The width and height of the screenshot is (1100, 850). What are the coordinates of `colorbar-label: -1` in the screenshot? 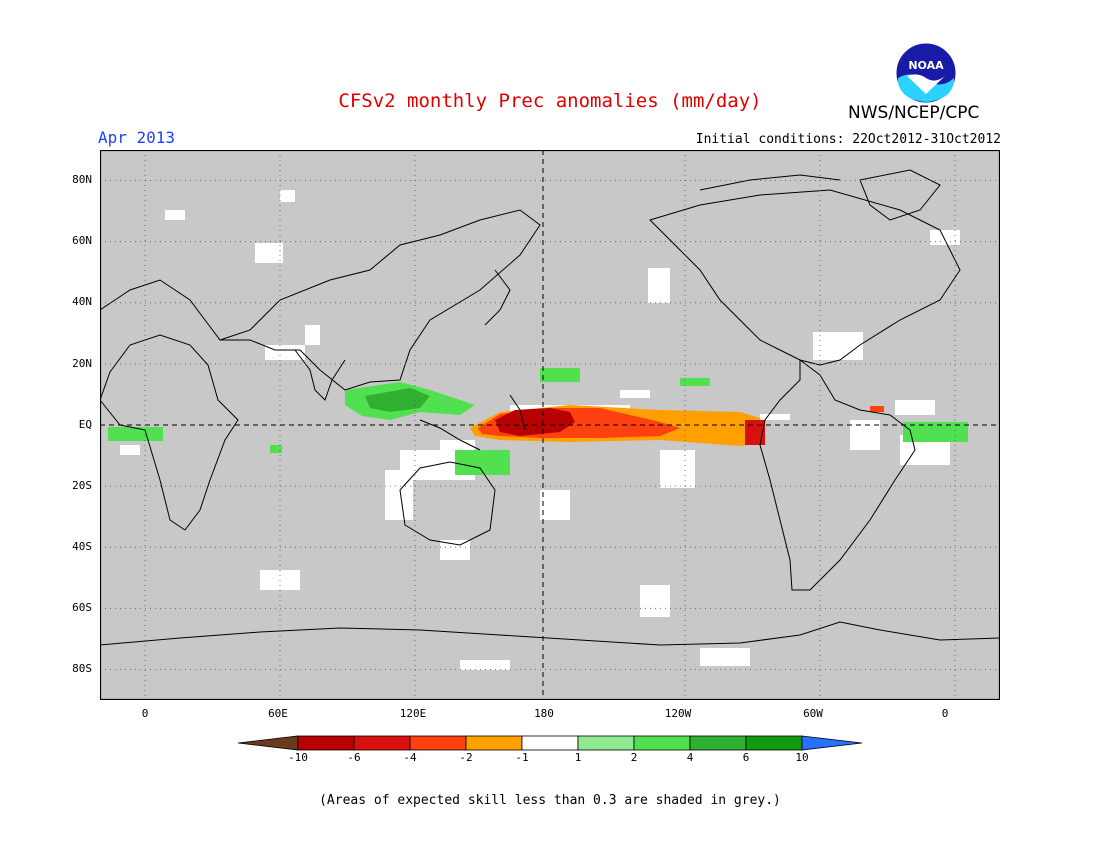 It's located at (522, 757).